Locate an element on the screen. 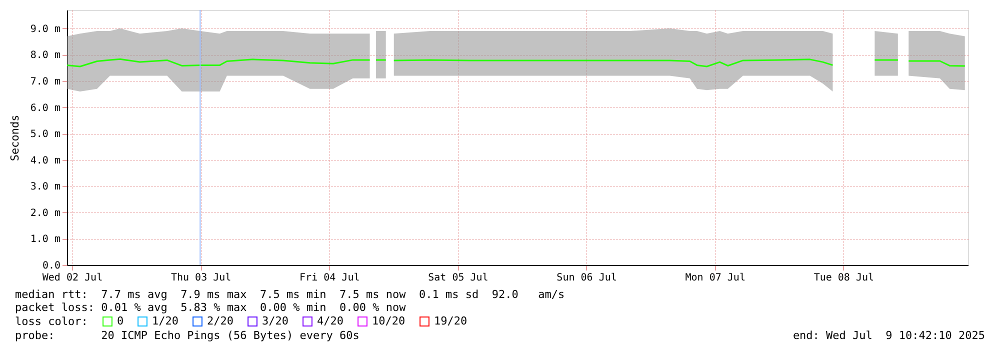  legend-label: 2/20 is located at coordinates (220, 321).